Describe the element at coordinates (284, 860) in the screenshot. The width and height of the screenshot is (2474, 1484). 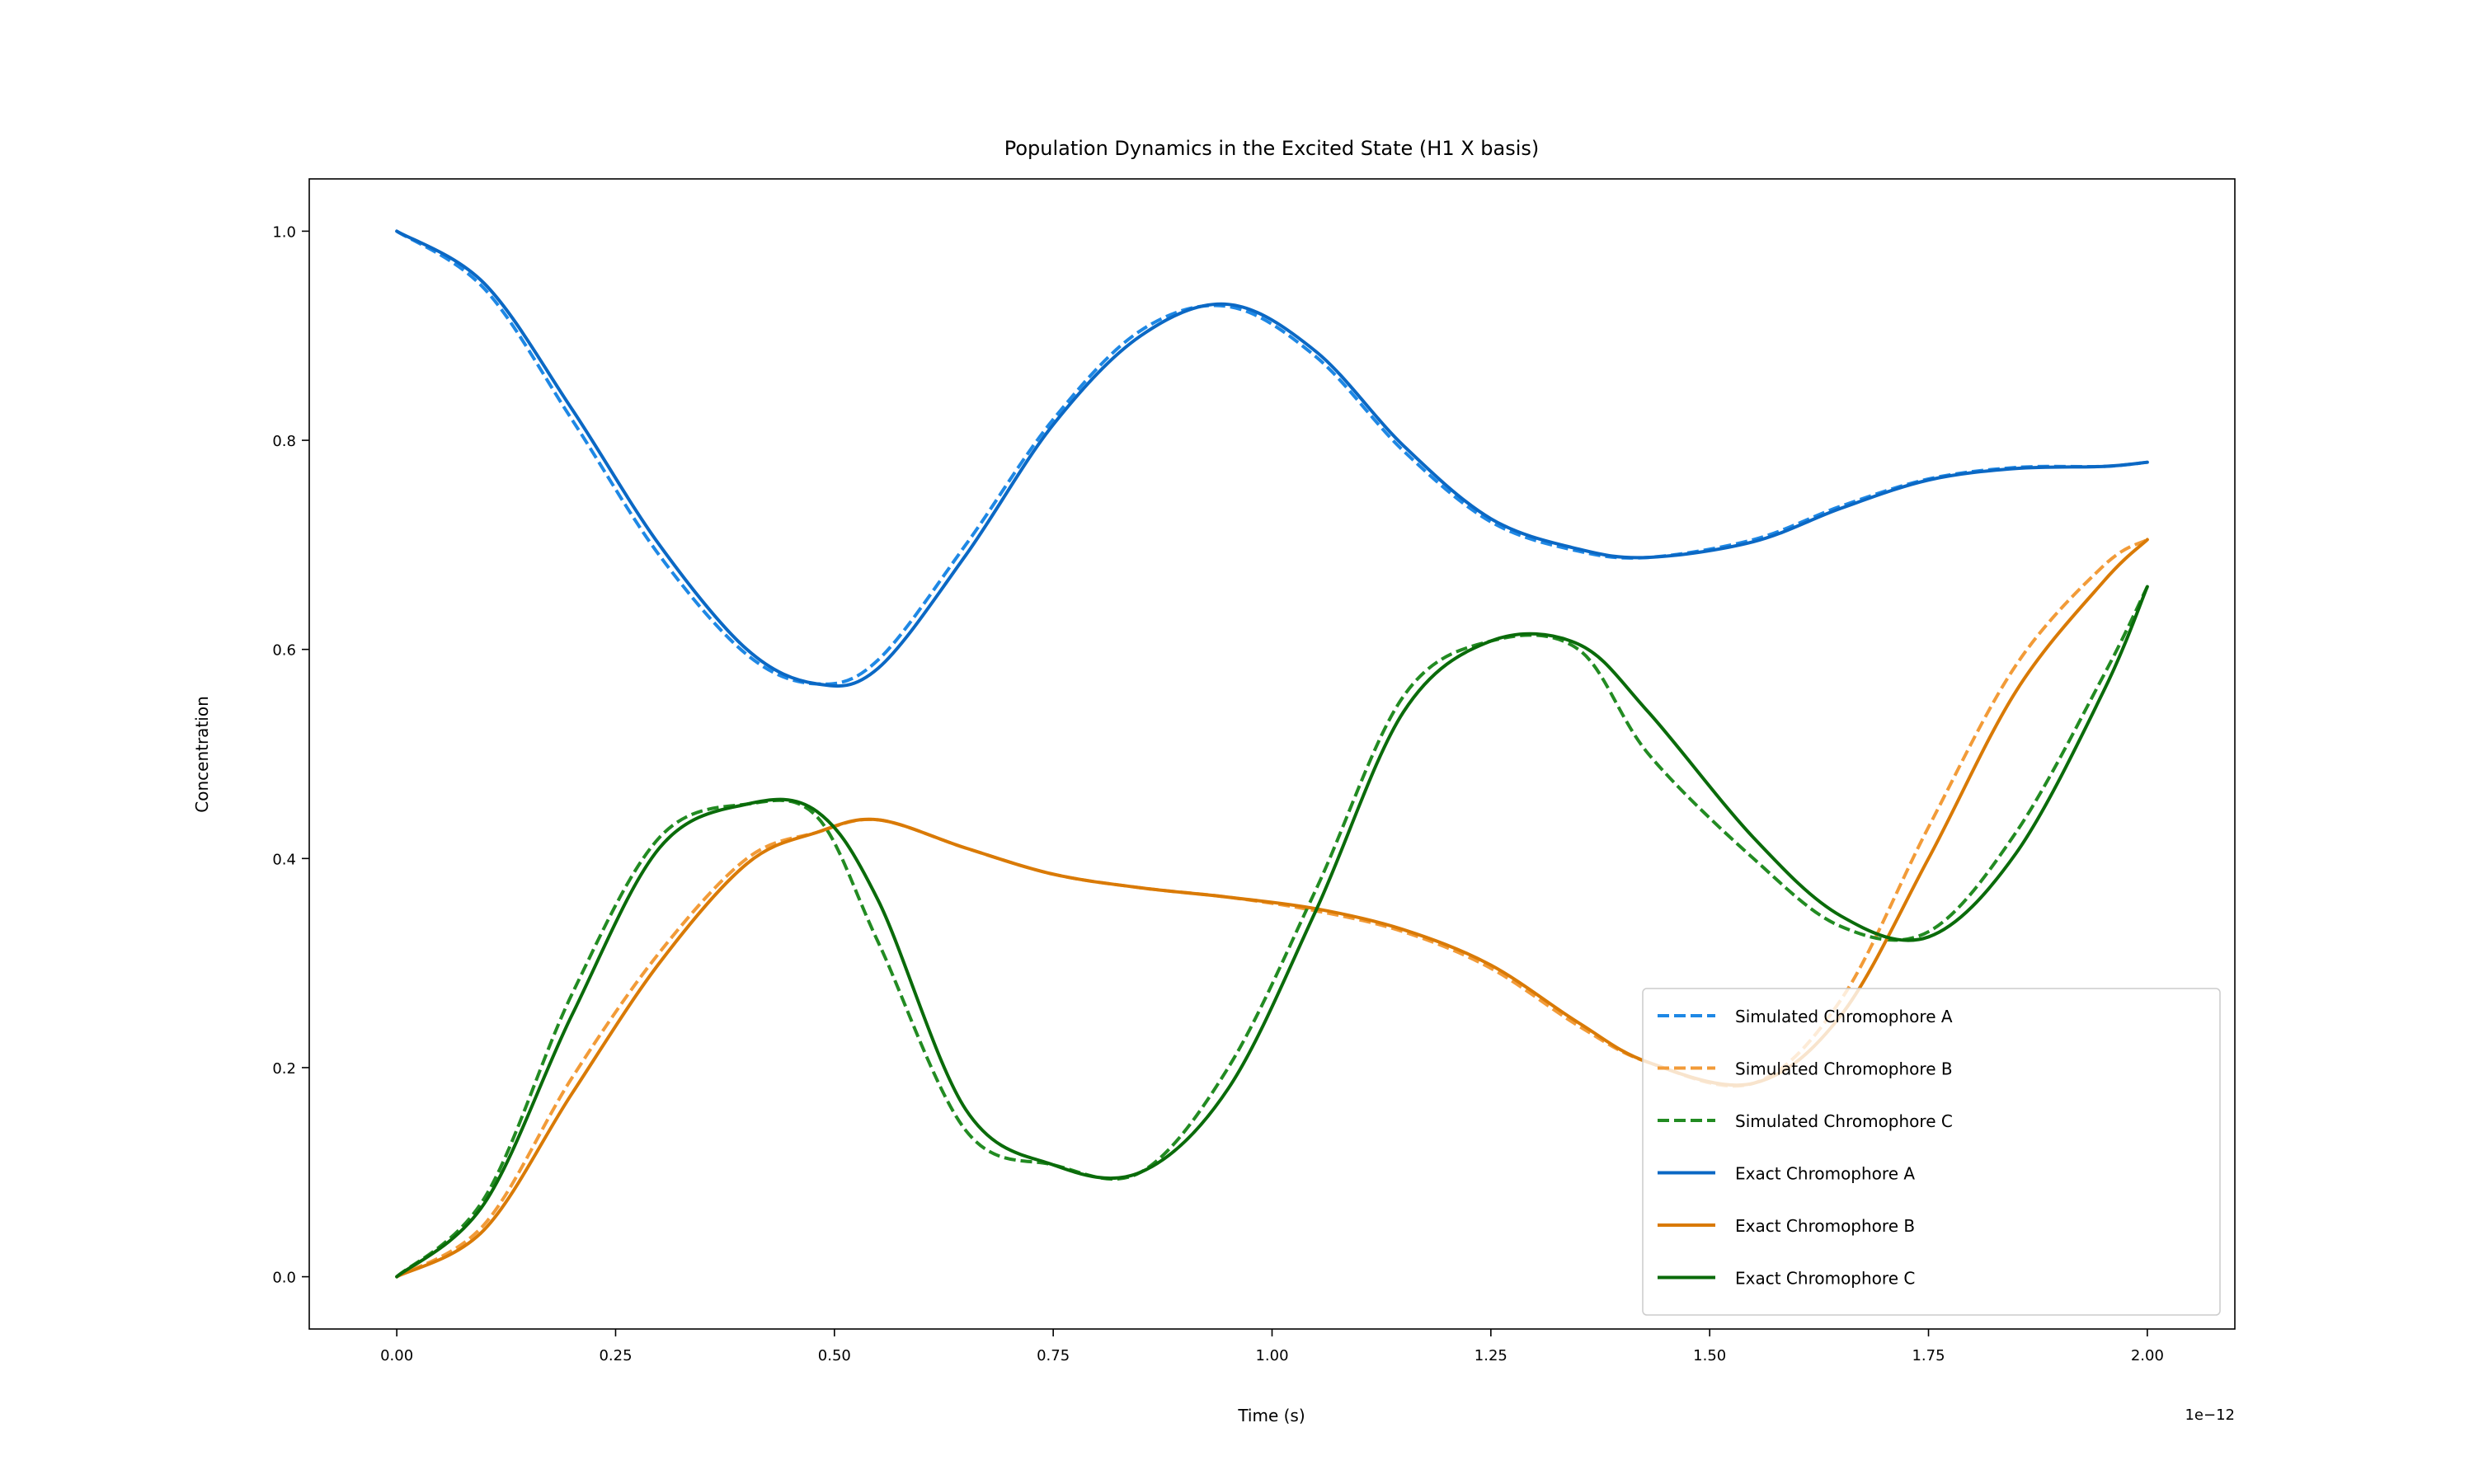
I see `y-tick-label: 0.4` at that location.